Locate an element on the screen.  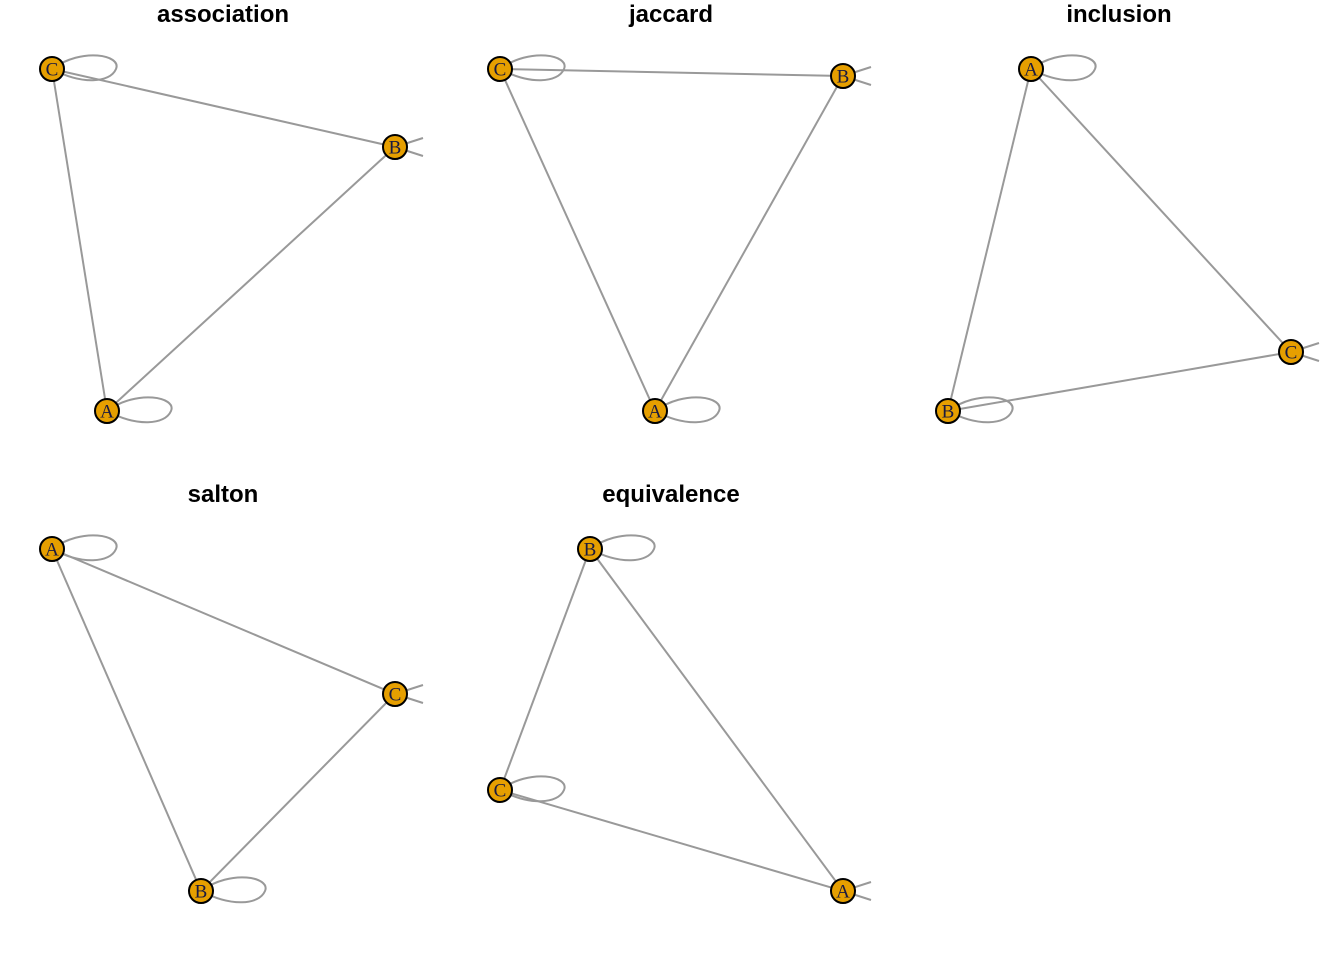
panel-jaccard: jaccard C B A is located at coordinates (679, 212).